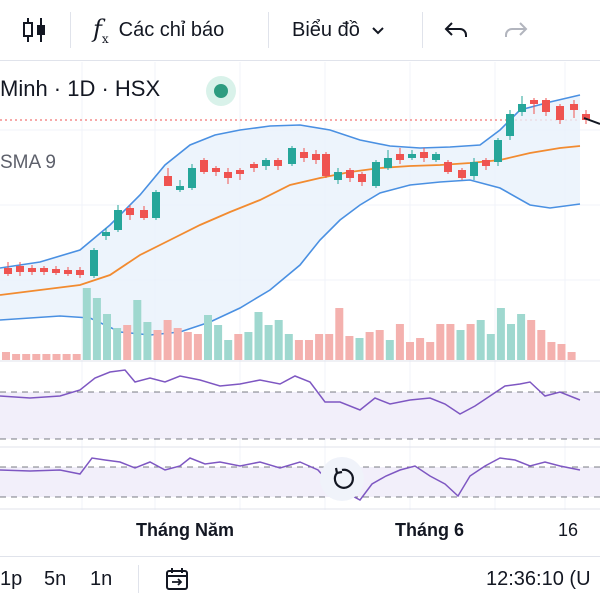  I want to click on range-1n-button: 1n, so click(101, 579).